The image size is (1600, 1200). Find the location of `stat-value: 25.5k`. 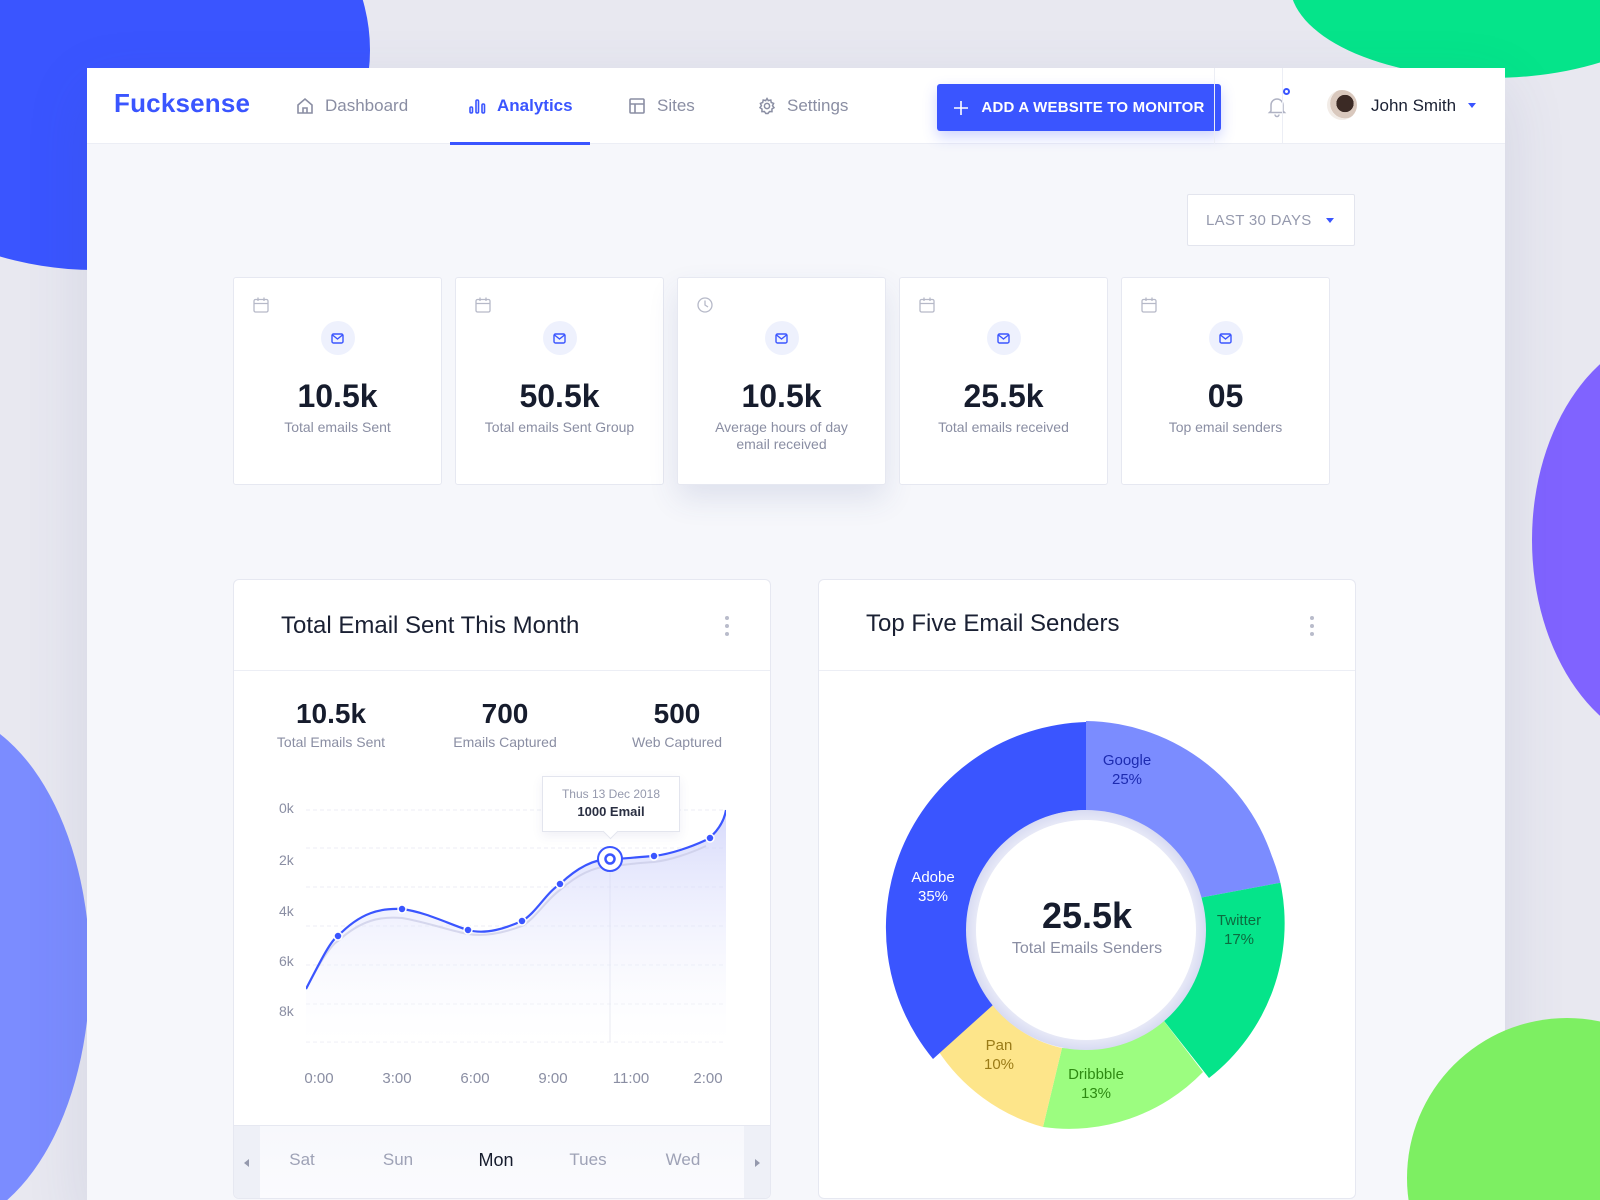

stat-value: 25.5k is located at coordinates (1003, 396).